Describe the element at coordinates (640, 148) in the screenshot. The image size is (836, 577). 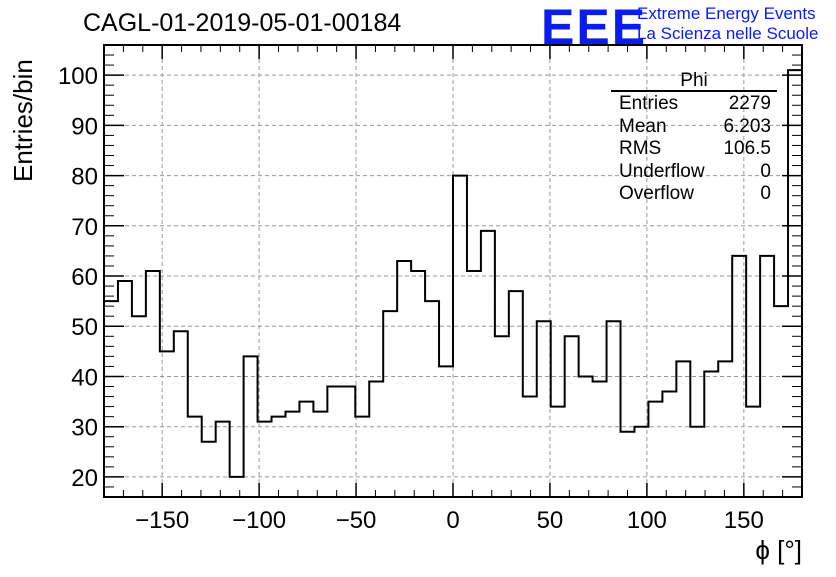
I see `stats-label: RMS` at that location.